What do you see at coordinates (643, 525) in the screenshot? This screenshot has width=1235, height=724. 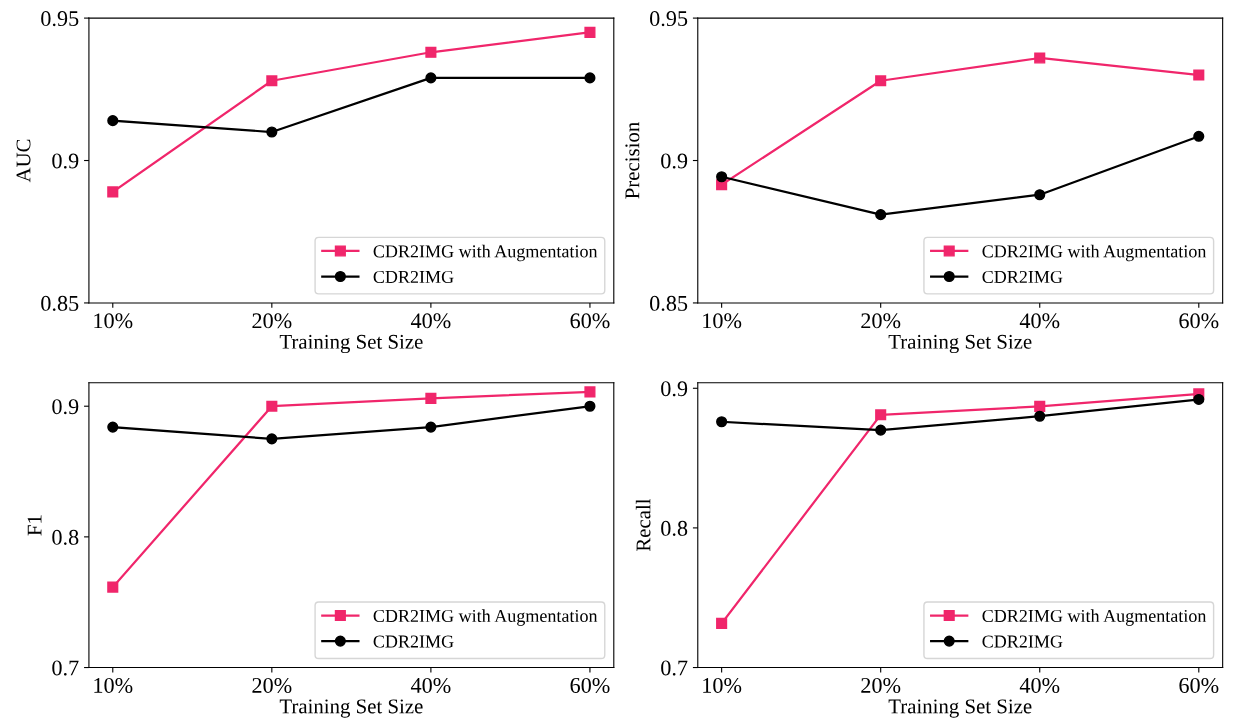 I see `y-axis-title: Recall` at bounding box center [643, 525].